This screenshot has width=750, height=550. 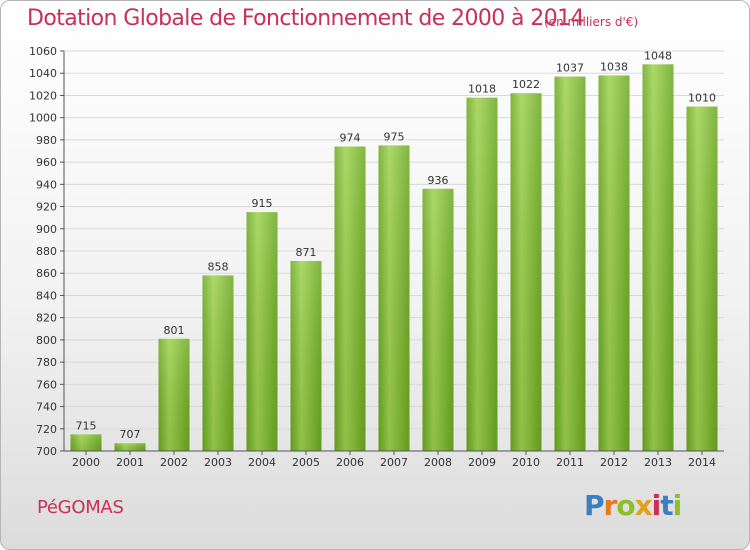 I want to click on y-tick-label: 820, so click(x=46, y=318).